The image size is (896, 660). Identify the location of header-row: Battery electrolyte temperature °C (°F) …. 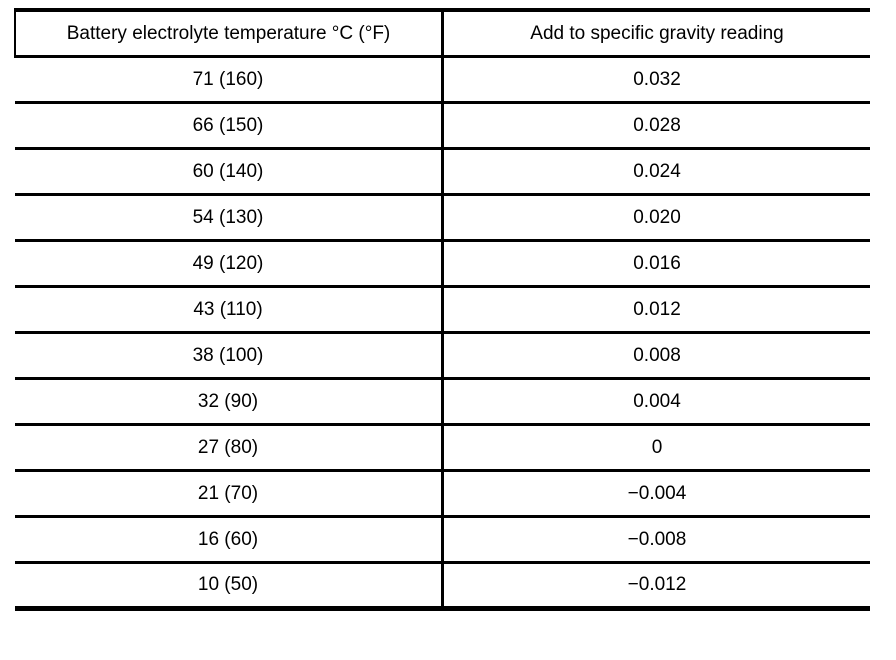
(442, 34).